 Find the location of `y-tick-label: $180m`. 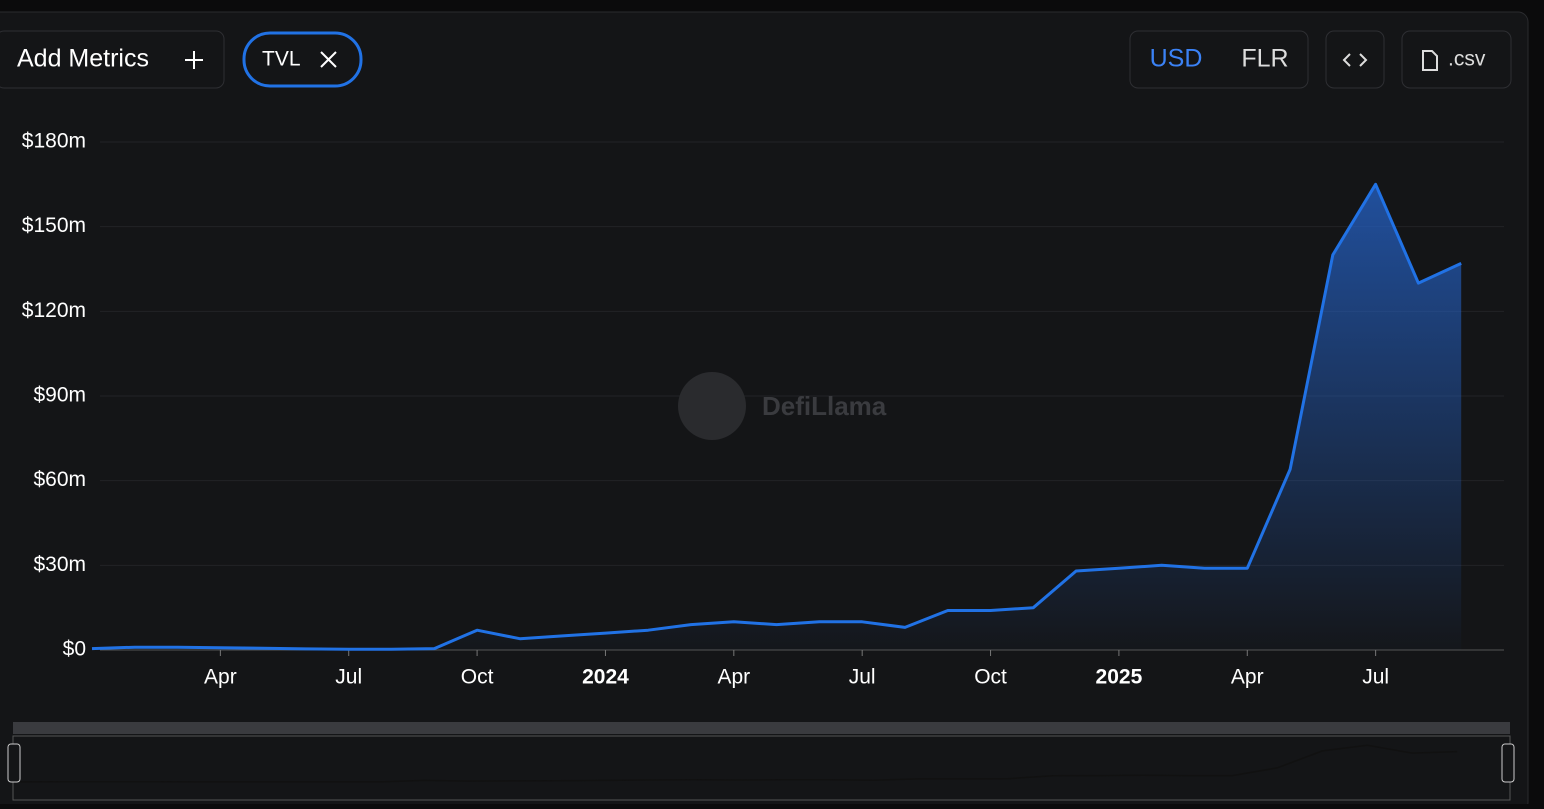

y-tick-label: $180m is located at coordinates (54, 141).